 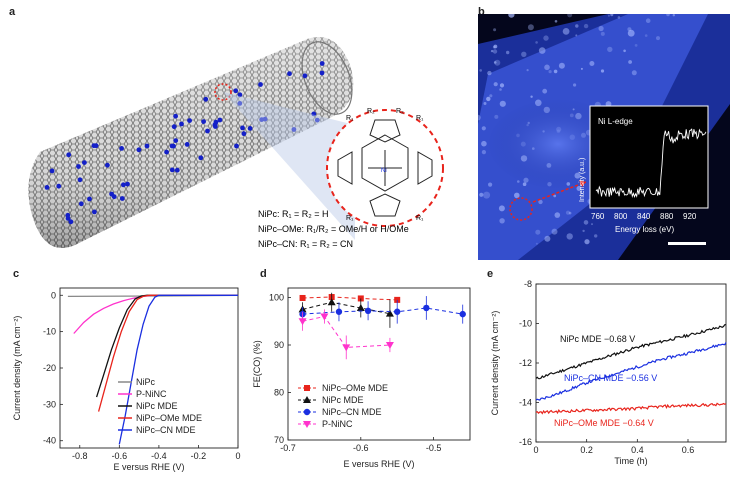 I want to click on inset-ylabel: Intensity (a.u.), so click(x=582, y=180).